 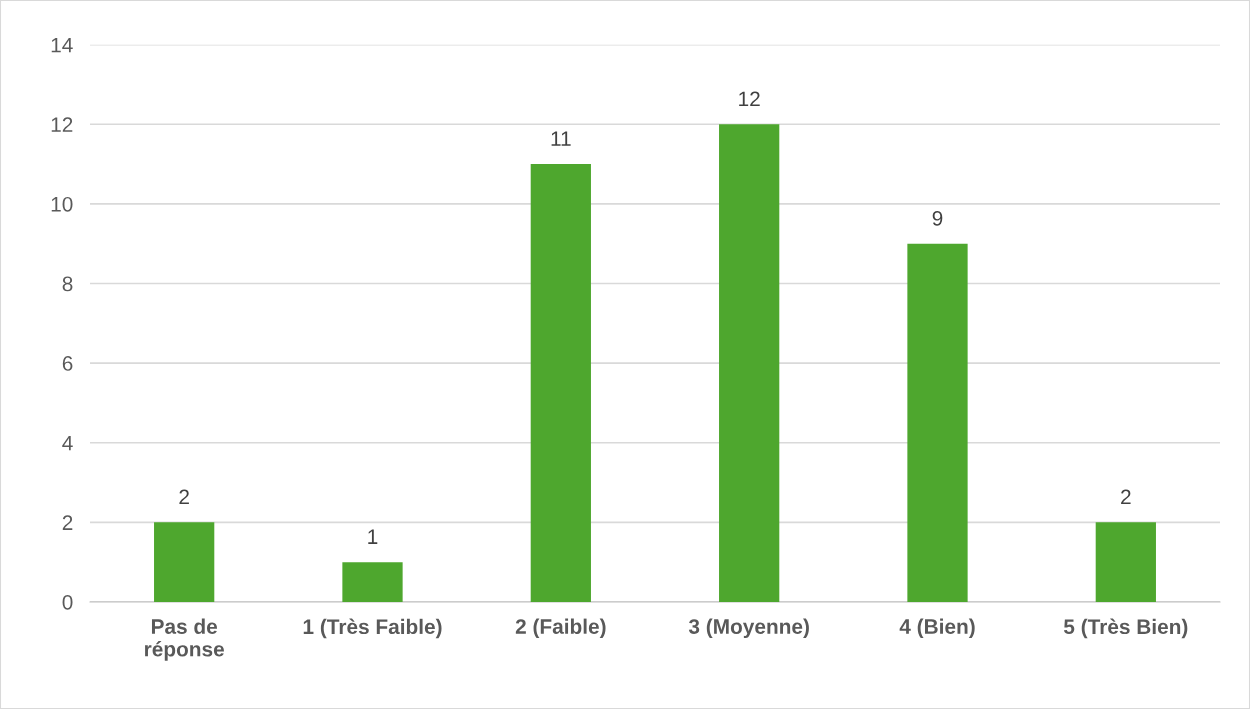 What do you see at coordinates (560, 628) in the screenshot?
I see `x-tick-label: 2 (Faible)` at bounding box center [560, 628].